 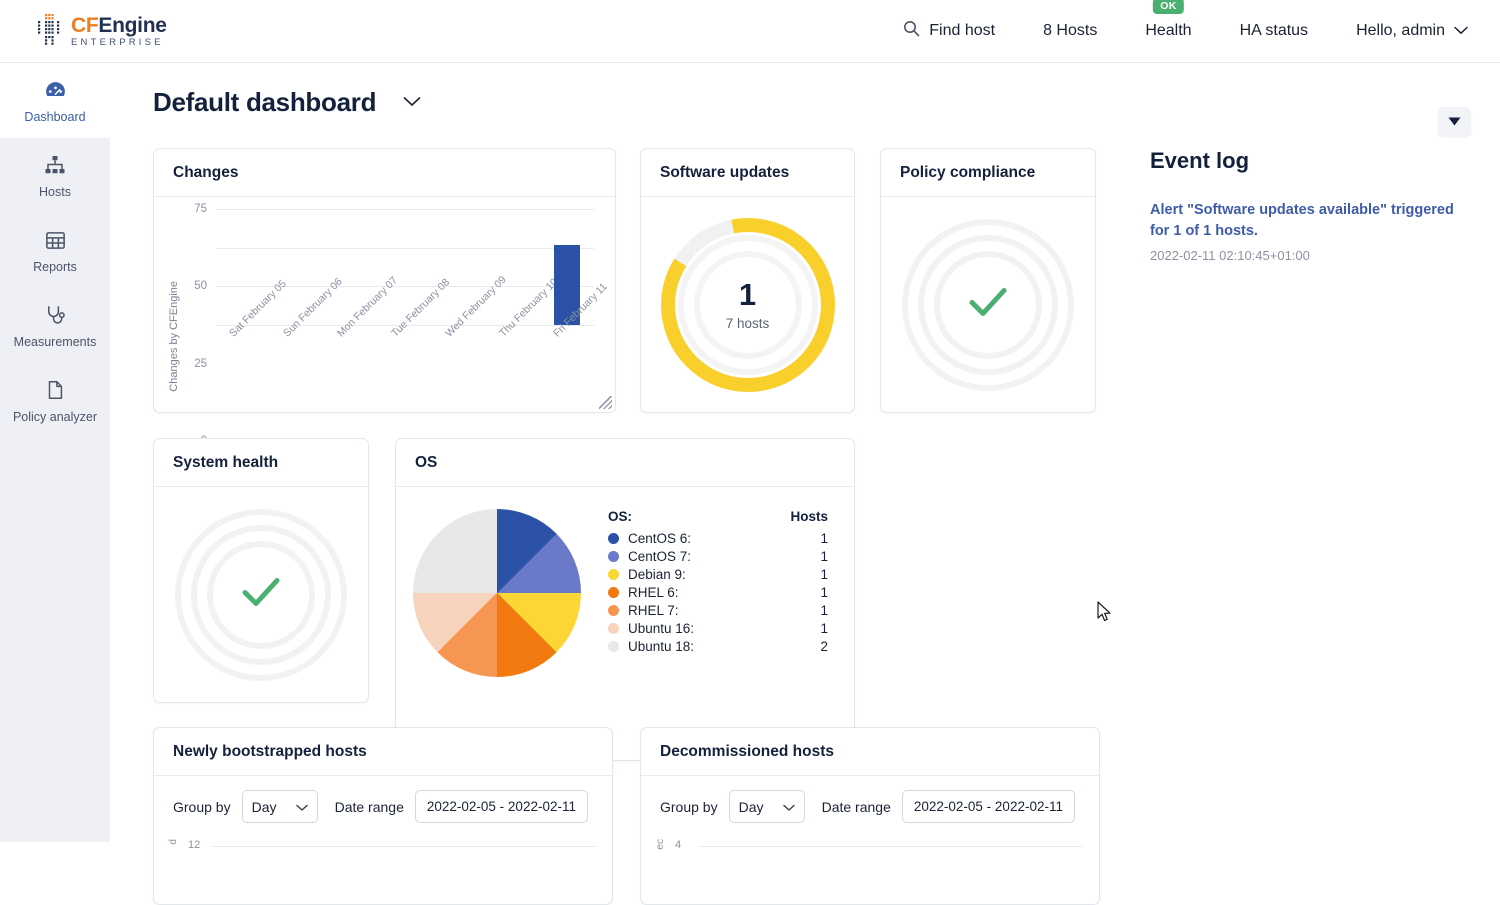 What do you see at coordinates (805, 90) in the screenshot?
I see `page-header: Default dashboard` at bounding box center [805, 90].